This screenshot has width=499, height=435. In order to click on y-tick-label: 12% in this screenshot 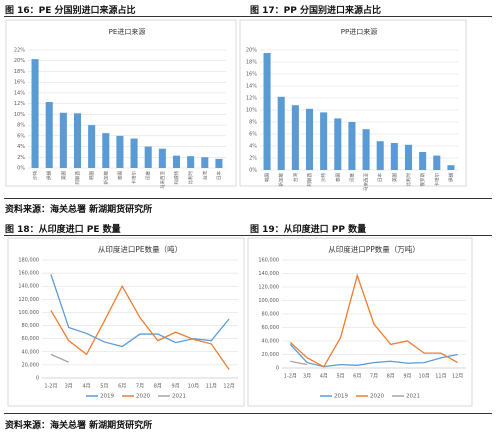, I will do `click(251, 99)`.